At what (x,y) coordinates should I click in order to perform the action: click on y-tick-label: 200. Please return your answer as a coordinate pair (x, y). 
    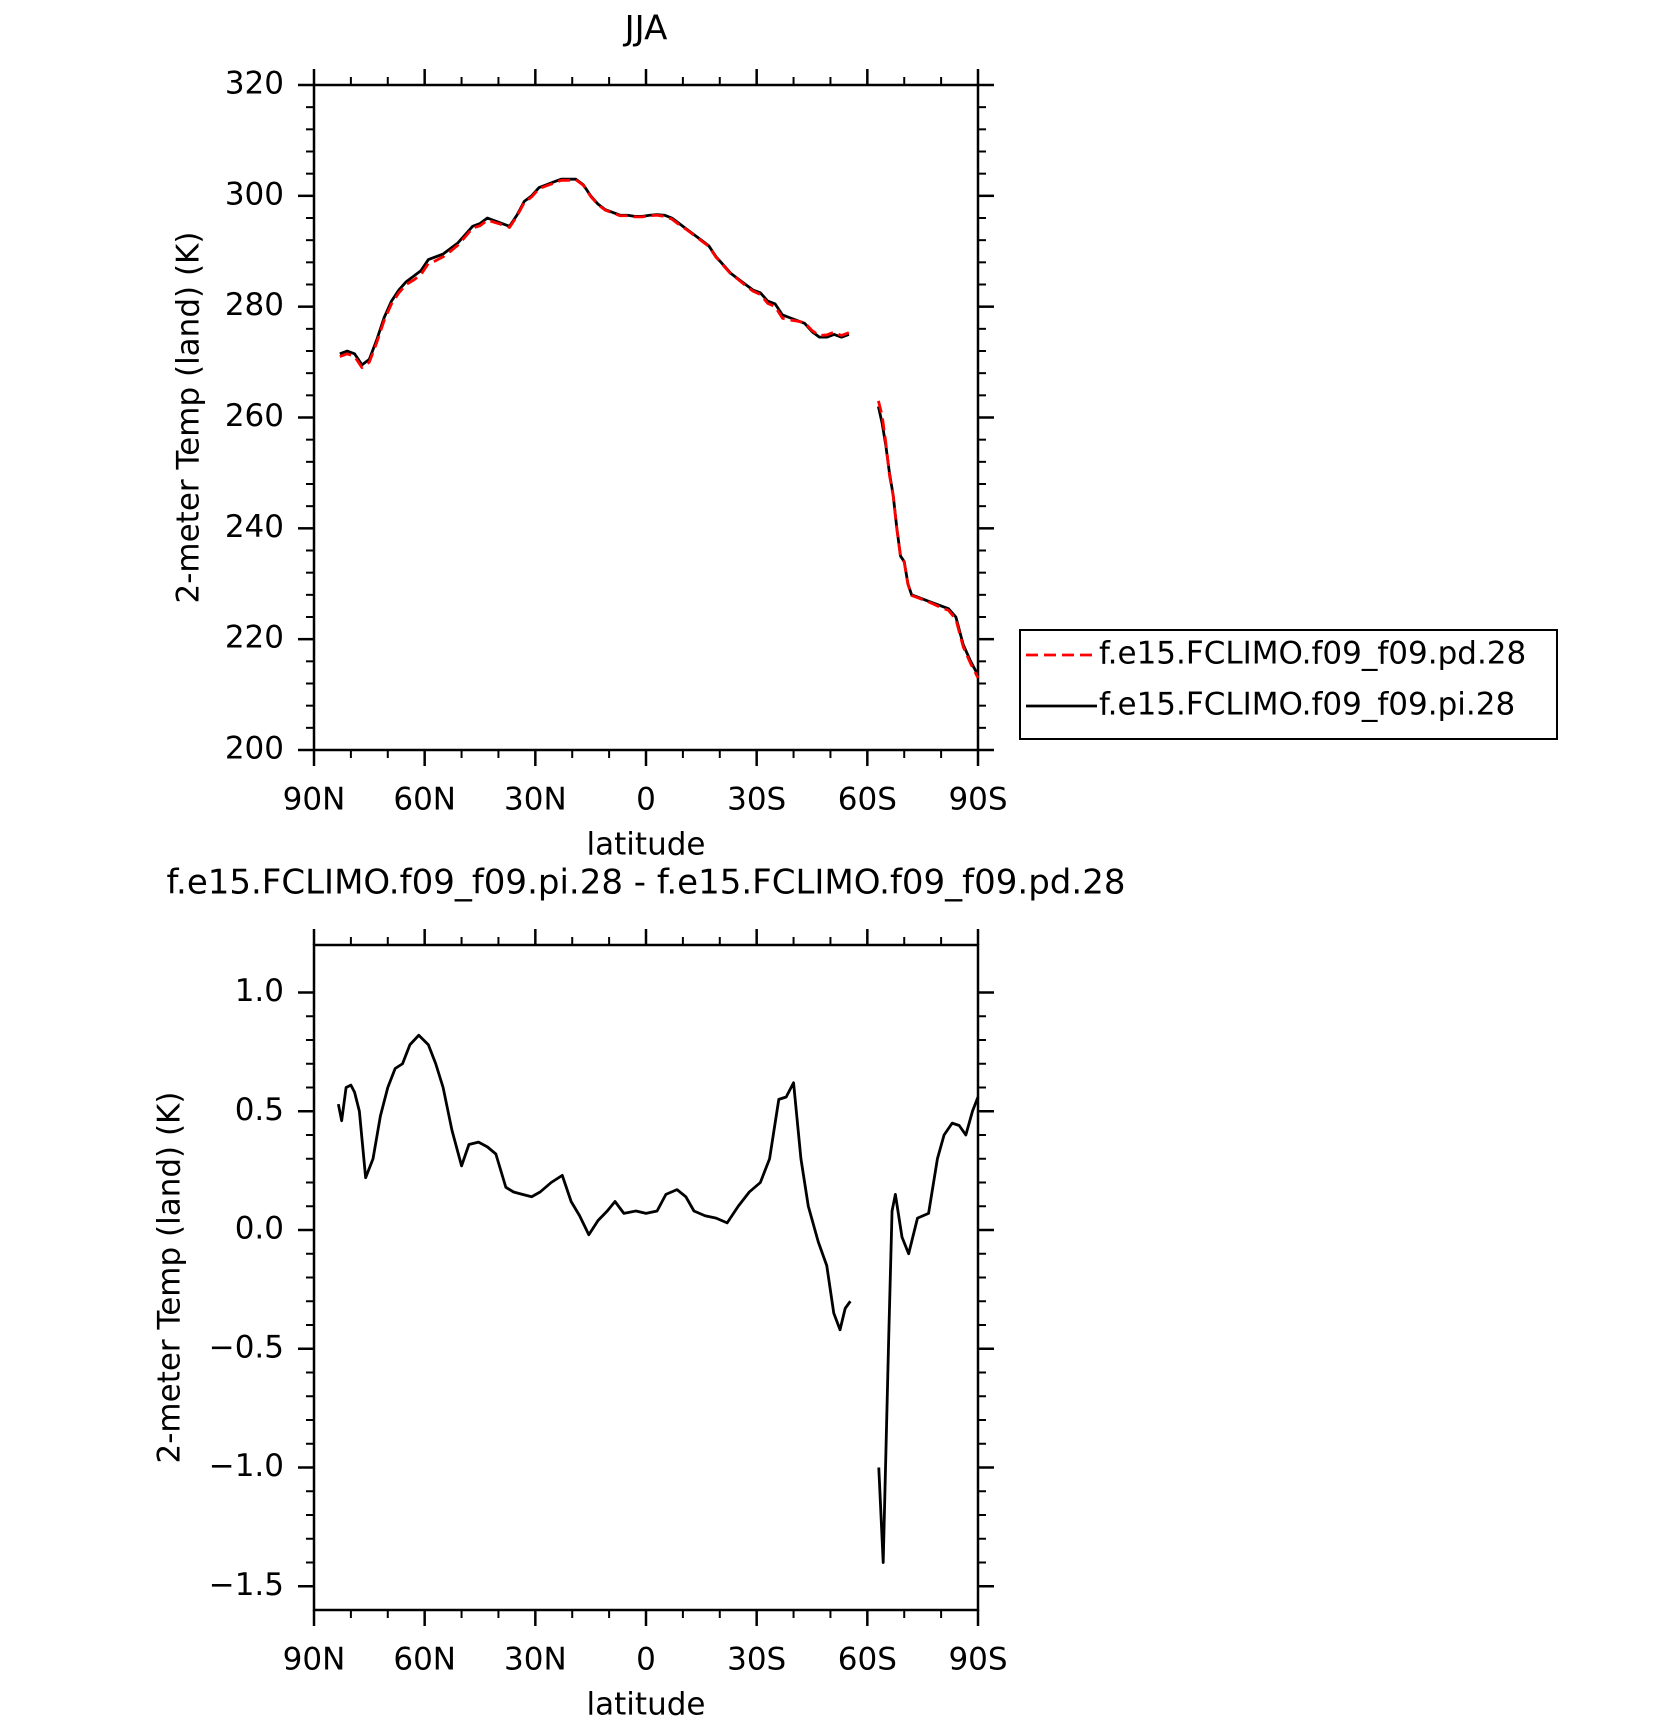
    Looking at the image, I should click on (254, 749).